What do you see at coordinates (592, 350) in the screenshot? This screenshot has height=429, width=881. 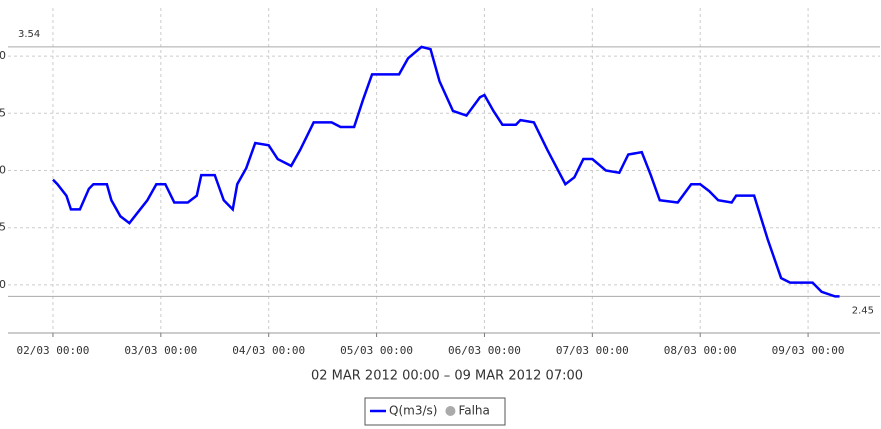 I see `x-tick-label: 07/03 00:00` at bounding box center [592, 350].